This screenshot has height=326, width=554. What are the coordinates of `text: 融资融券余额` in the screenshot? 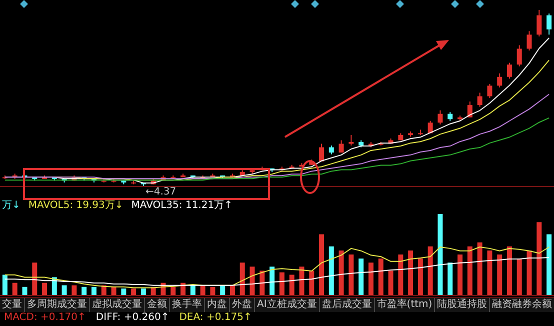 It's located at (522, 305).